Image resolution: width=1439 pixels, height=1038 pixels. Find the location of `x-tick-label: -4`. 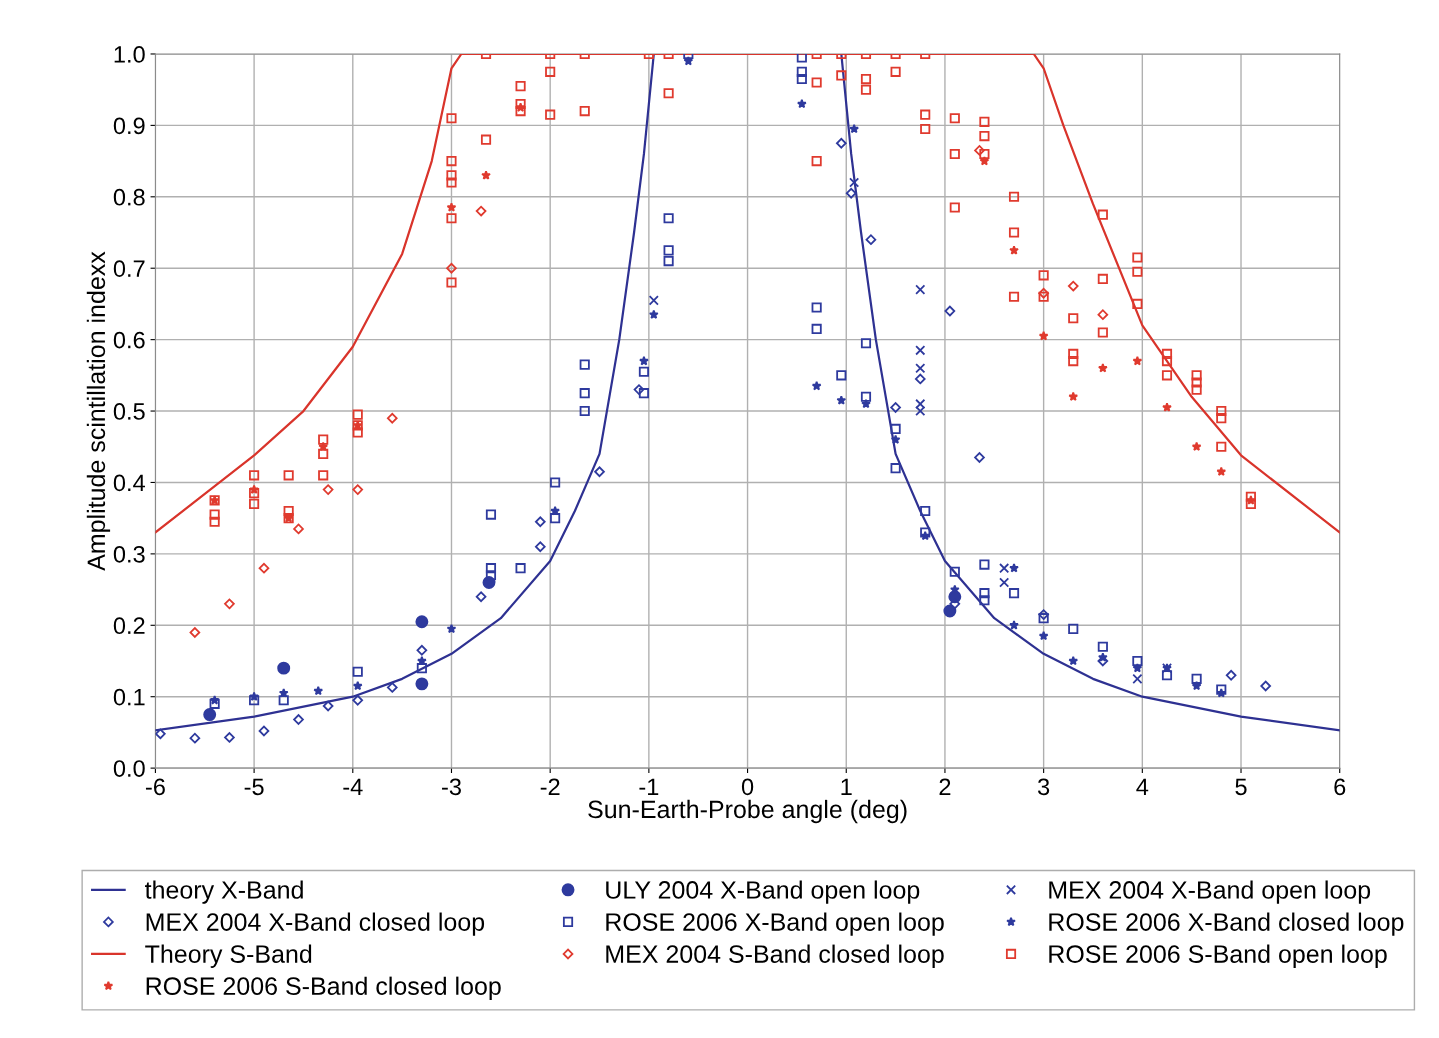

x-tick-label: -4 is located at coordinates (353, 786).